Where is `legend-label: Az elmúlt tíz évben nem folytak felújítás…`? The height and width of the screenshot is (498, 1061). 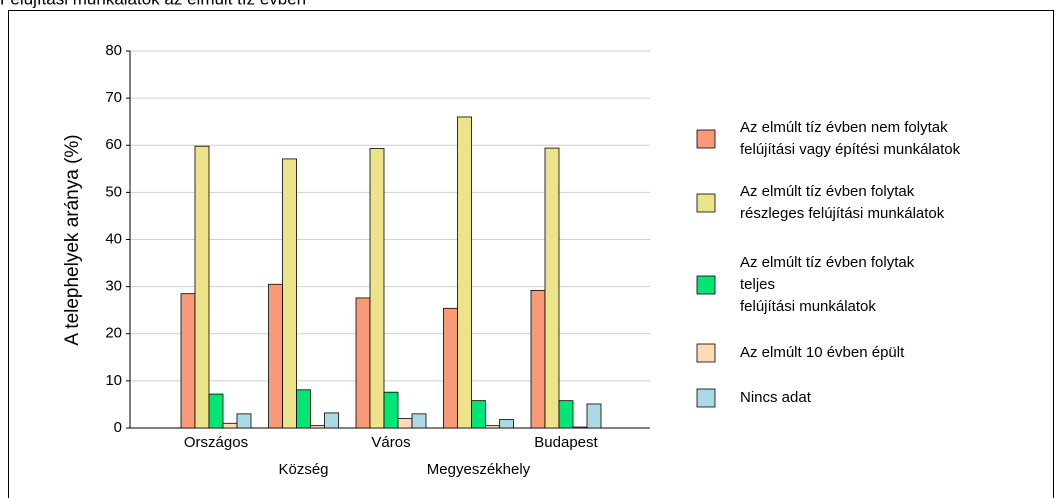
legend-label: Az elmúlt tíz évben nem folytak felújítás… is located at coordinates (850, 138).